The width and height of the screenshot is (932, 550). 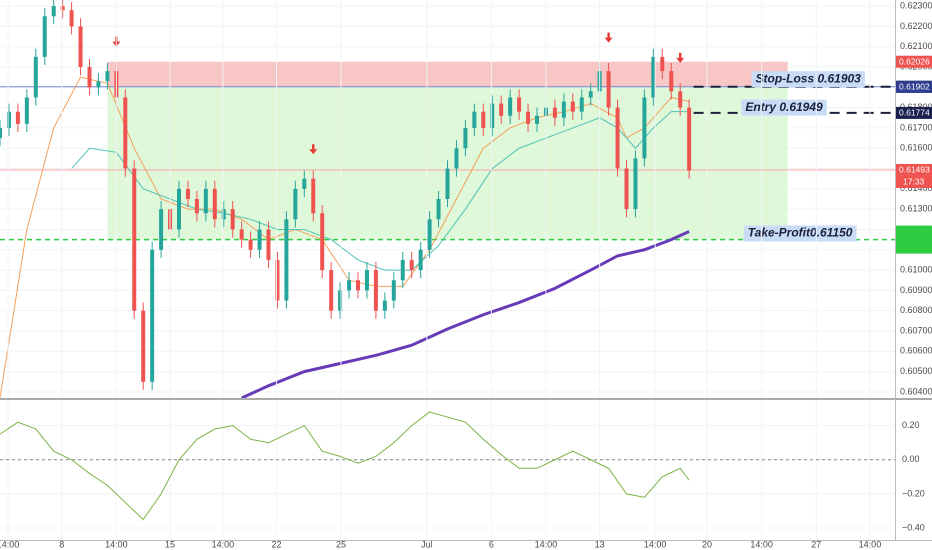 What do you see at coordinates (341, 544) in the screenshot?
I see `x-tick-label: 25` at bounding box center [341, 544].